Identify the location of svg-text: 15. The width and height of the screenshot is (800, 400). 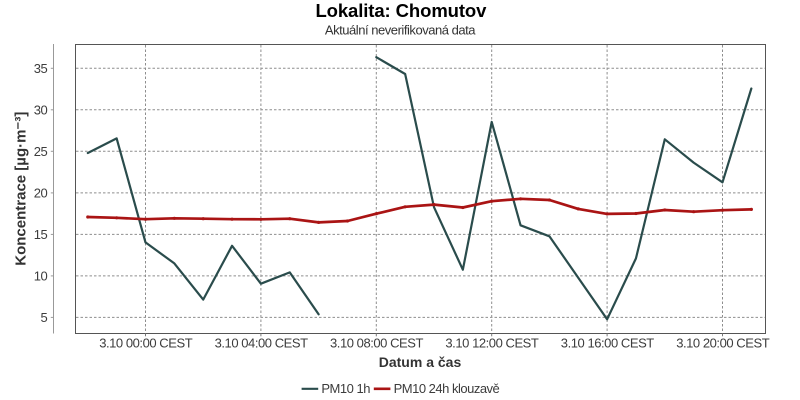
(41, 234).